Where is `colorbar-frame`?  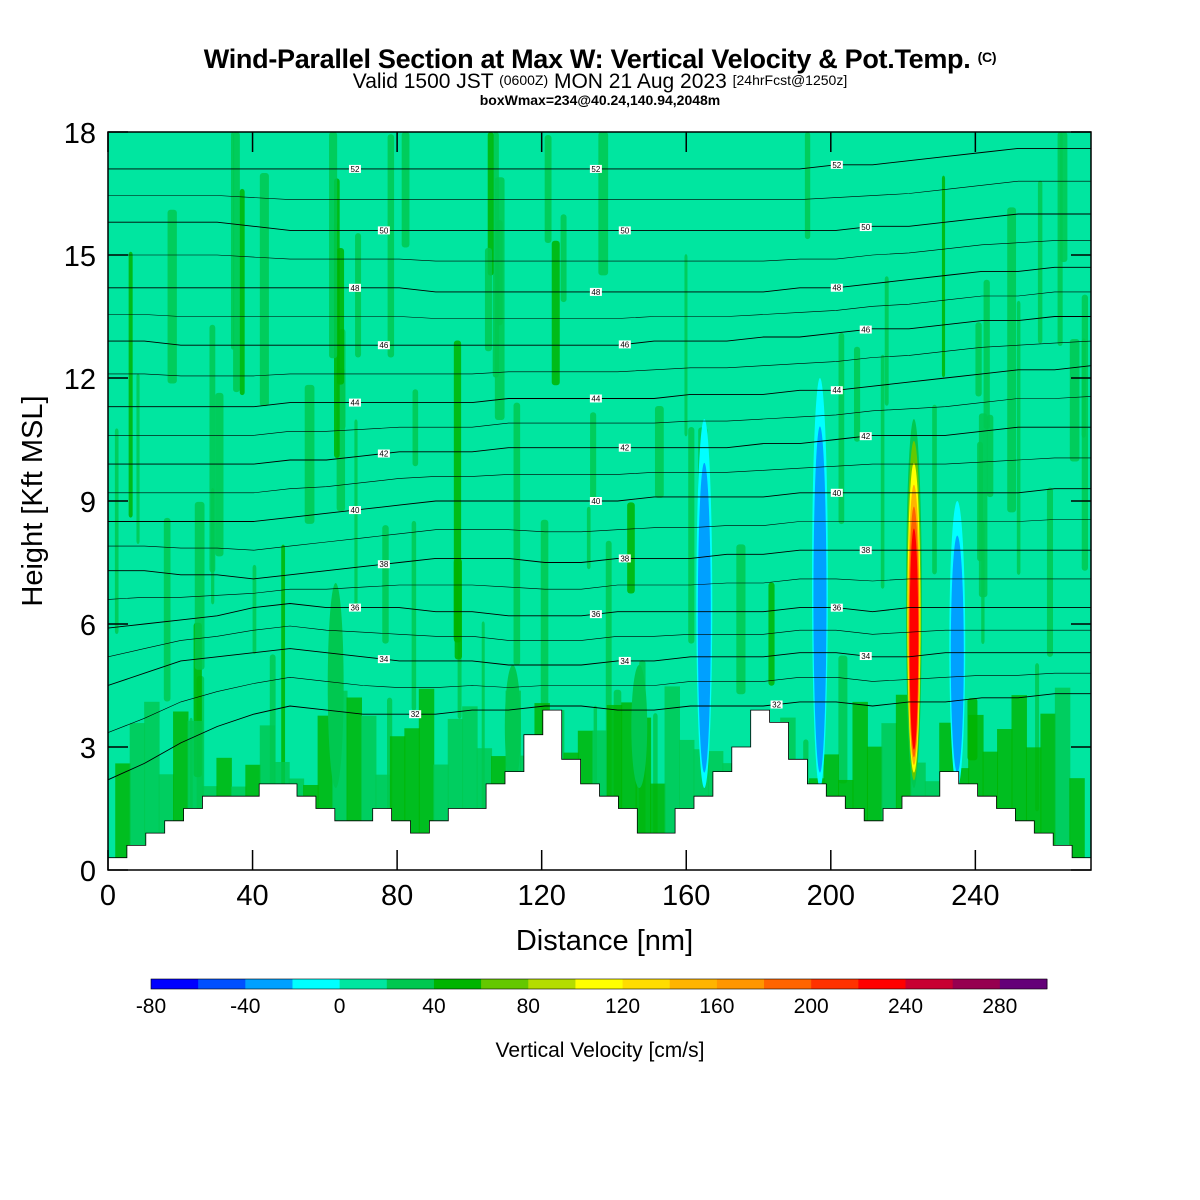
colorbar-frame is located at coordinates (599, 984).